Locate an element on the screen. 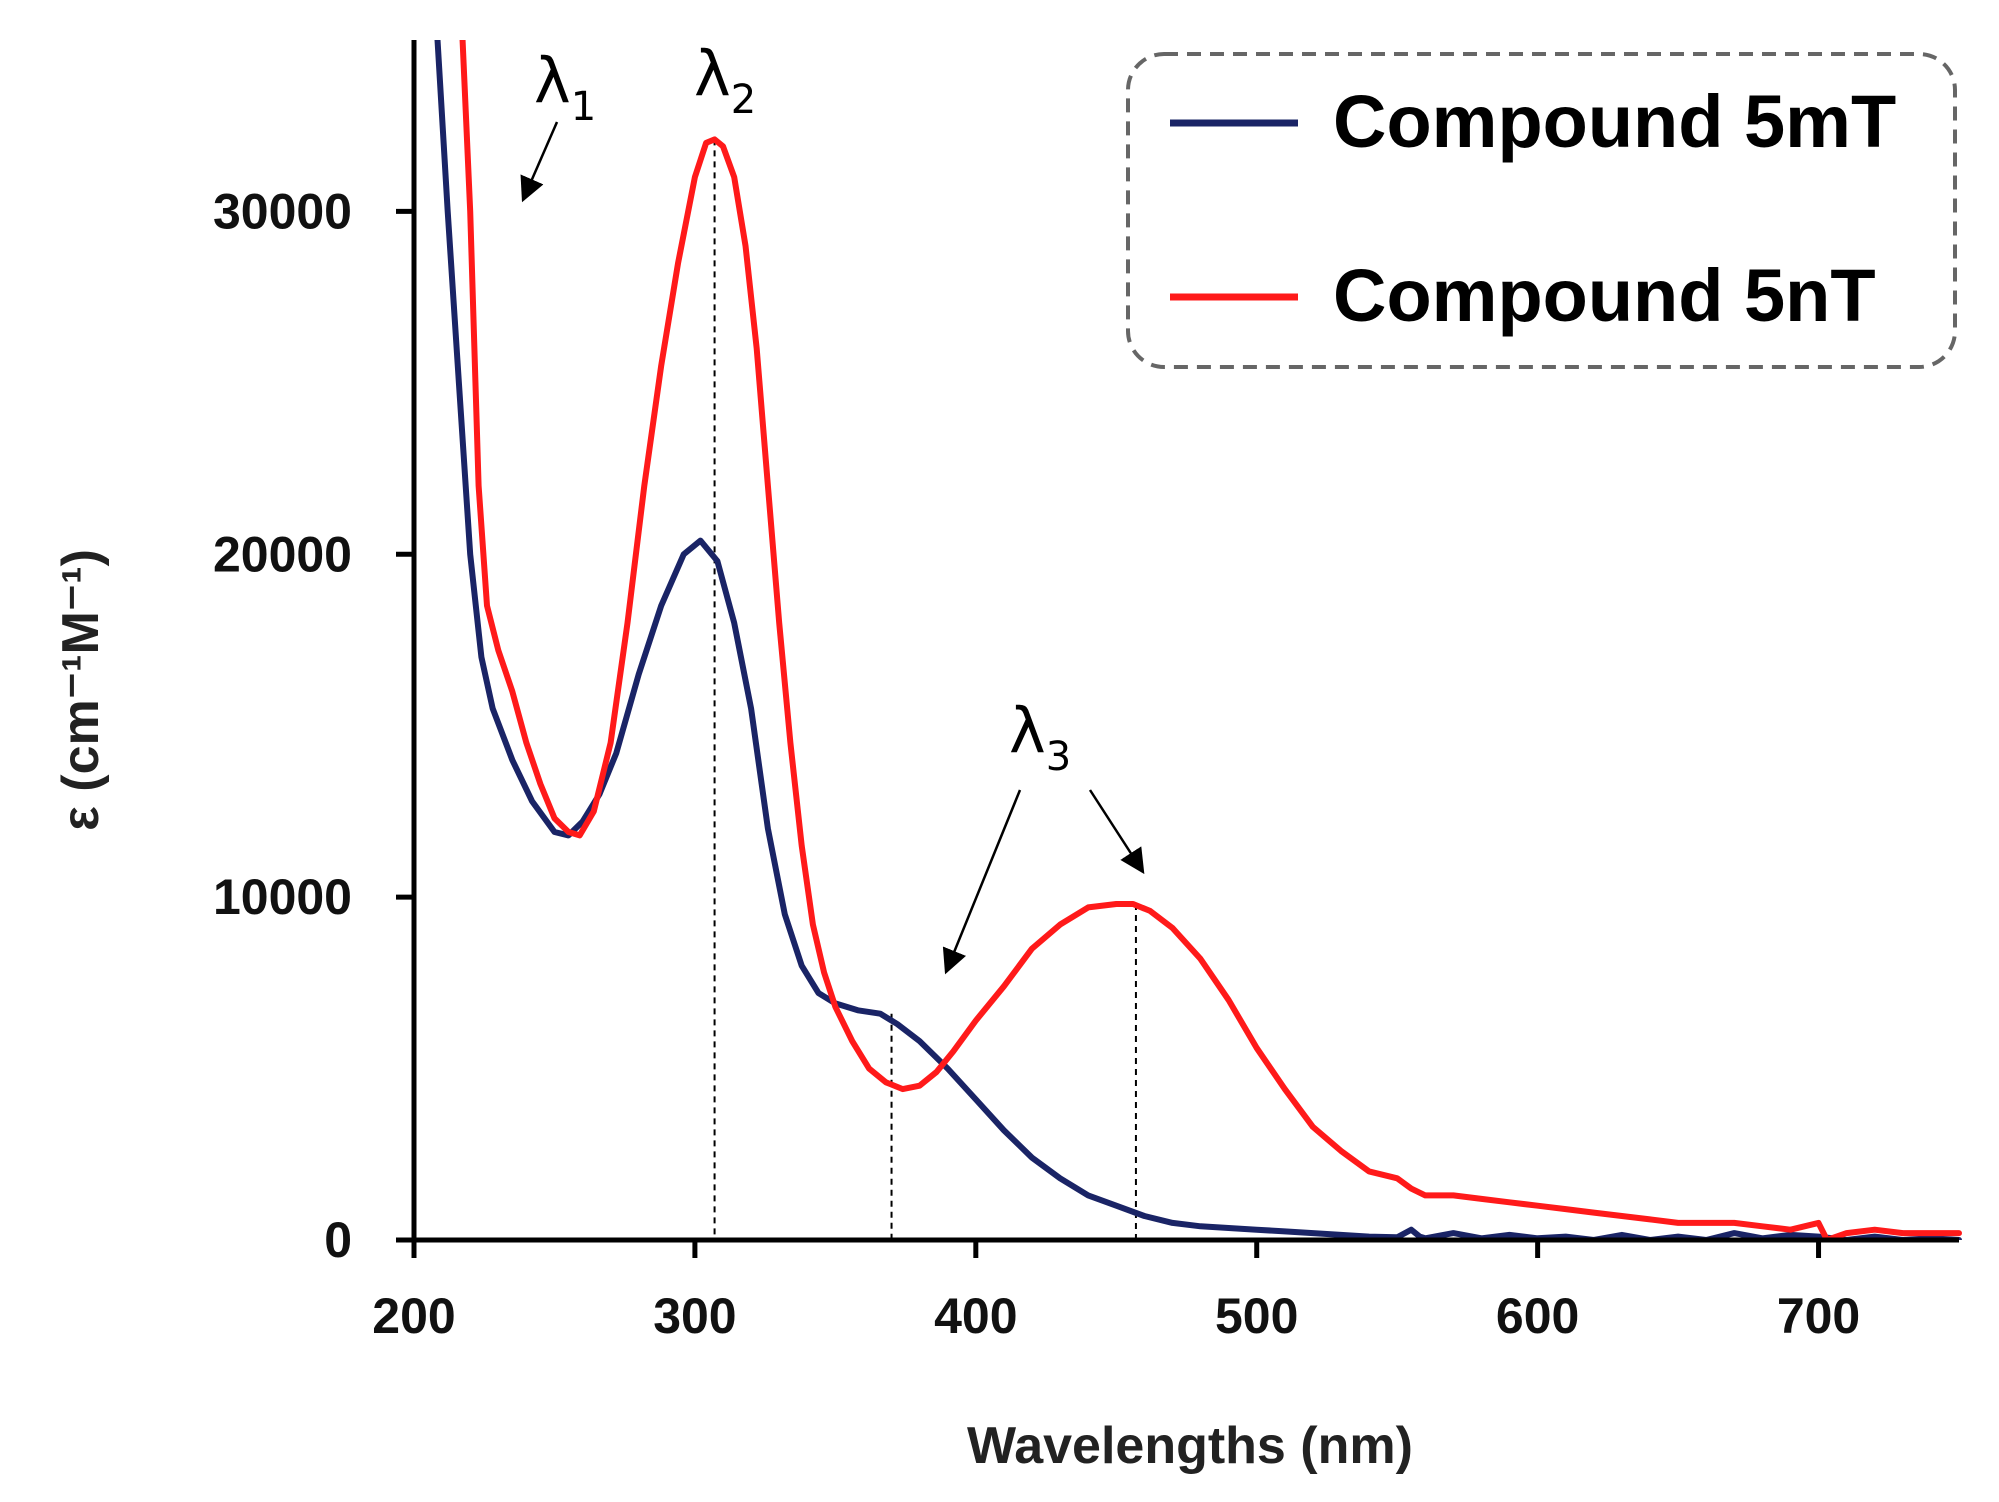  lambda-3-arrow-right is located at coordinates (1116, 832).